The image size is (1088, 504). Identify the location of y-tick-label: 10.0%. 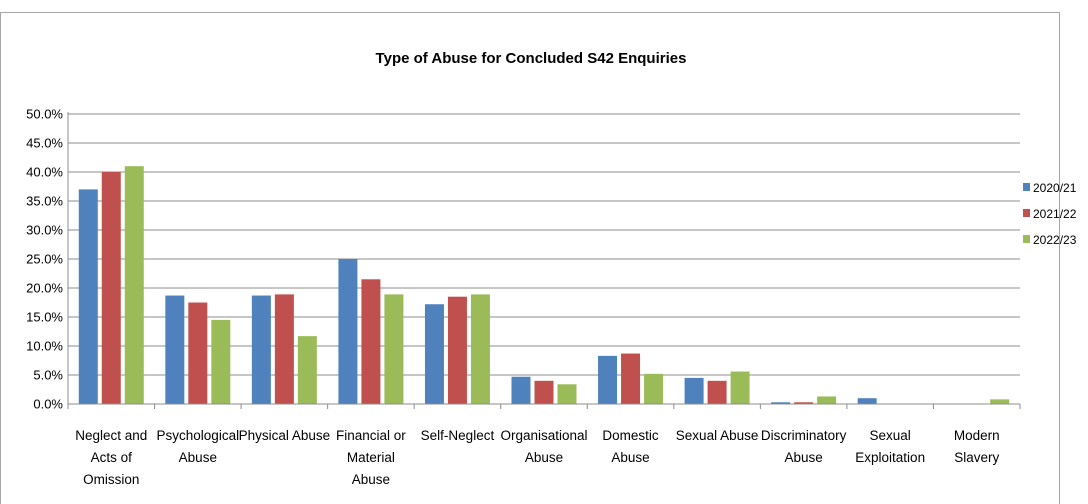
(44, 346).